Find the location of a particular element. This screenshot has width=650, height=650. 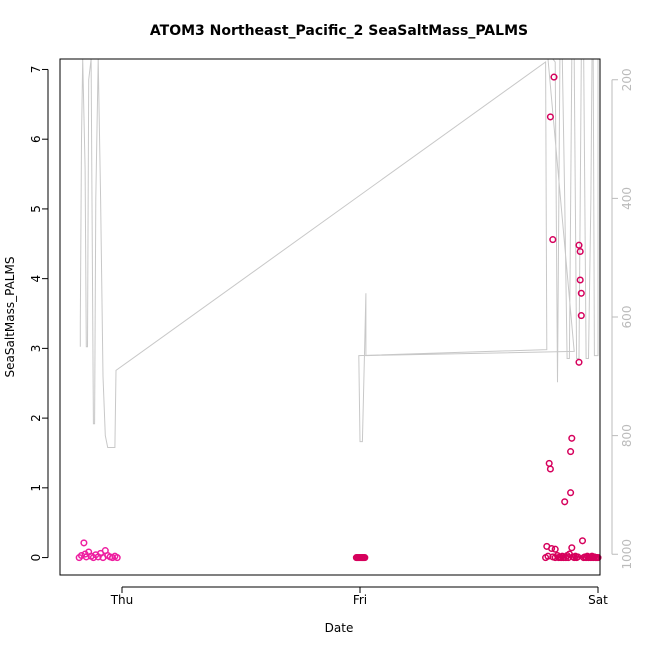

y-tick-label: 3 is located at coordinates (36, 349).